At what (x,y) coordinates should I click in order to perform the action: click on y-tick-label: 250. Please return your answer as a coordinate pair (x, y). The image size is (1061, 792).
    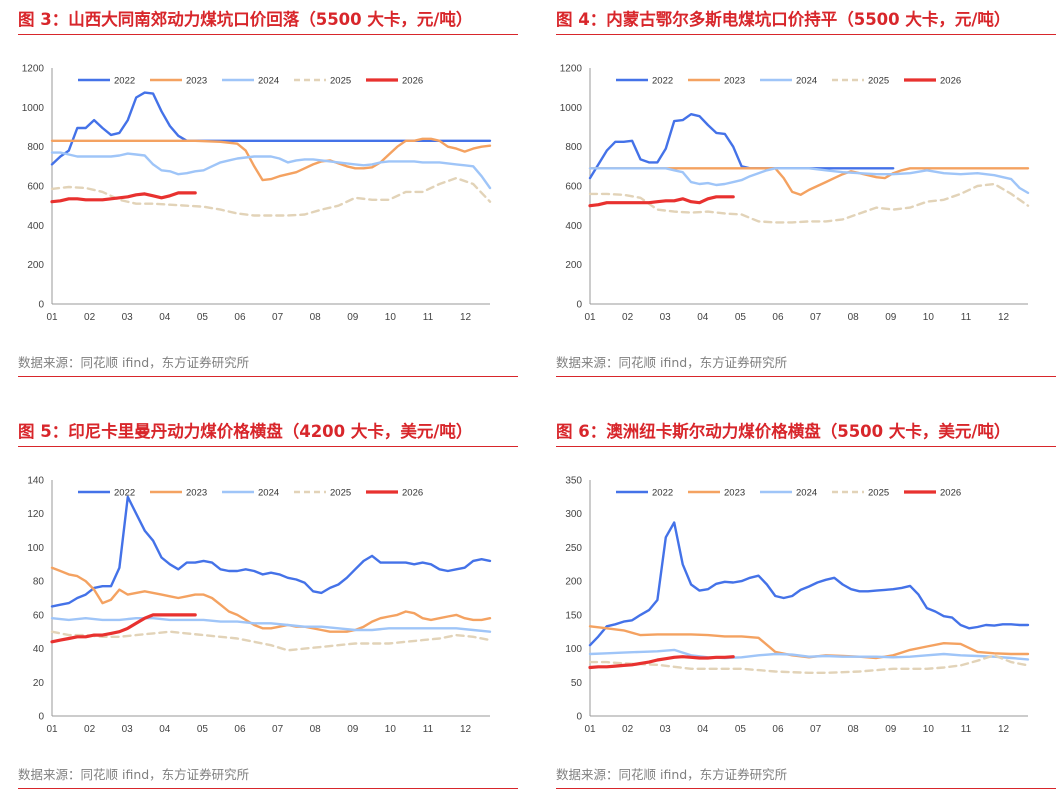
    Looking at the image, I should click on (573, 548).